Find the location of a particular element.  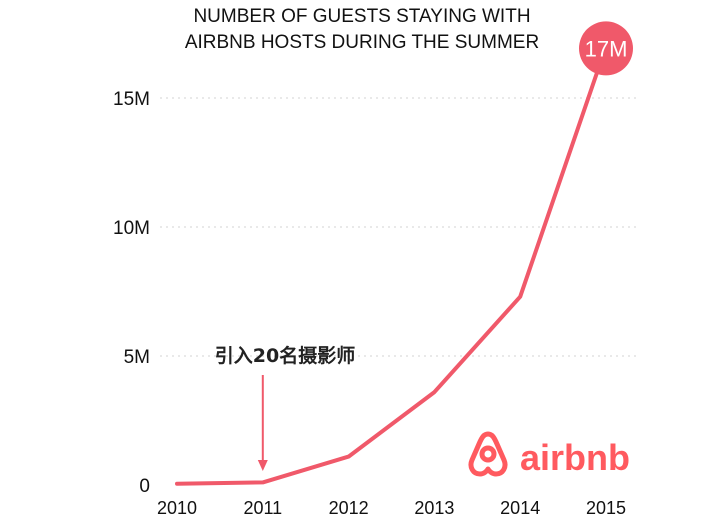

annotation: 引入20名摄影师 is located at coordinates (285, 407).